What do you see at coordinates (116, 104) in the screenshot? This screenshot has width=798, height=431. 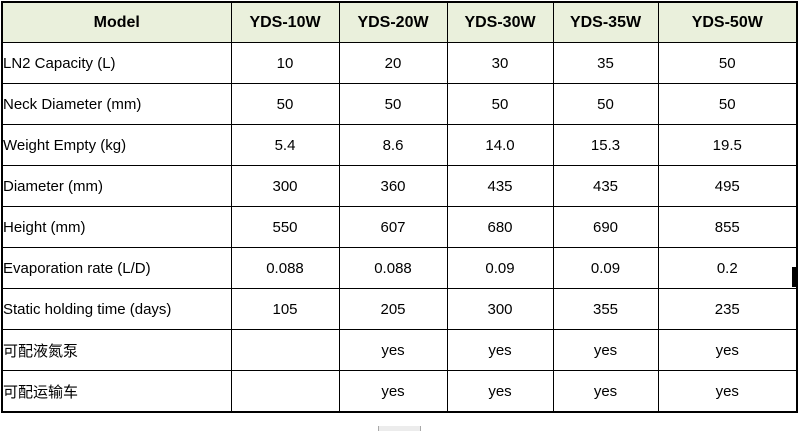 I see `row-label: Neck Diameter (mm)` at bounding box center [116, 104].